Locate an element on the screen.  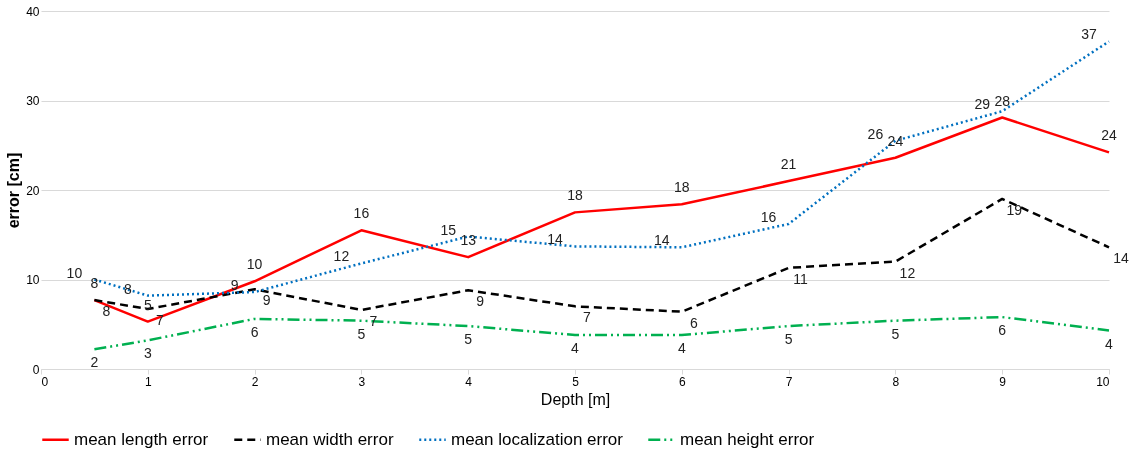
y-tick-label: 20 is located at coordinates (33, 190).